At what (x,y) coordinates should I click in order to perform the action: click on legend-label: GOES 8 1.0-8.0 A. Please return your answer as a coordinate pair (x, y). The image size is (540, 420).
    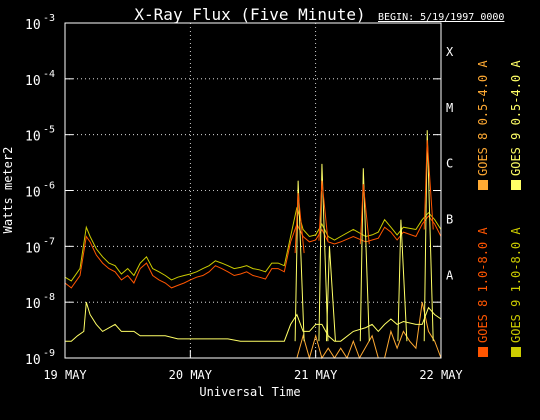
    Looking at the image, I should click on (483, 285).